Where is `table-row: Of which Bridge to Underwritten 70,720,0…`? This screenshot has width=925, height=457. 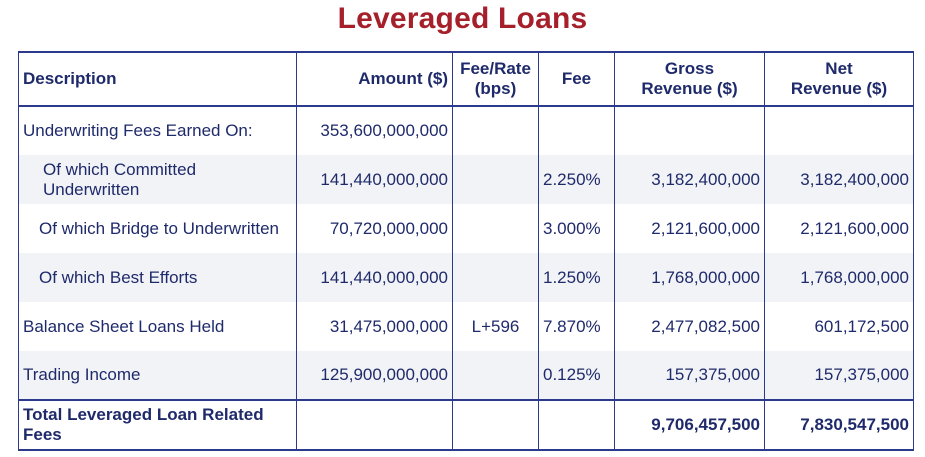 table-row: Of which Bridge to Underwritten 70,720,0… is located at coordinates (466, 228).